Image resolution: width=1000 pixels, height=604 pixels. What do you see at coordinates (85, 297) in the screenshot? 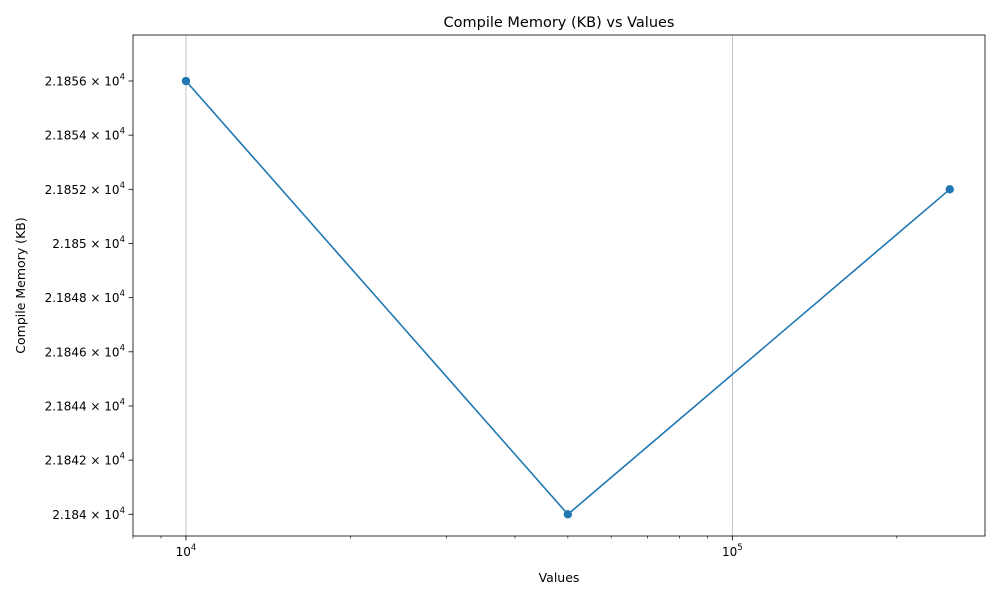
I see `y-tick-label: 2.1848 × 104` at bounding box center [85, 297].